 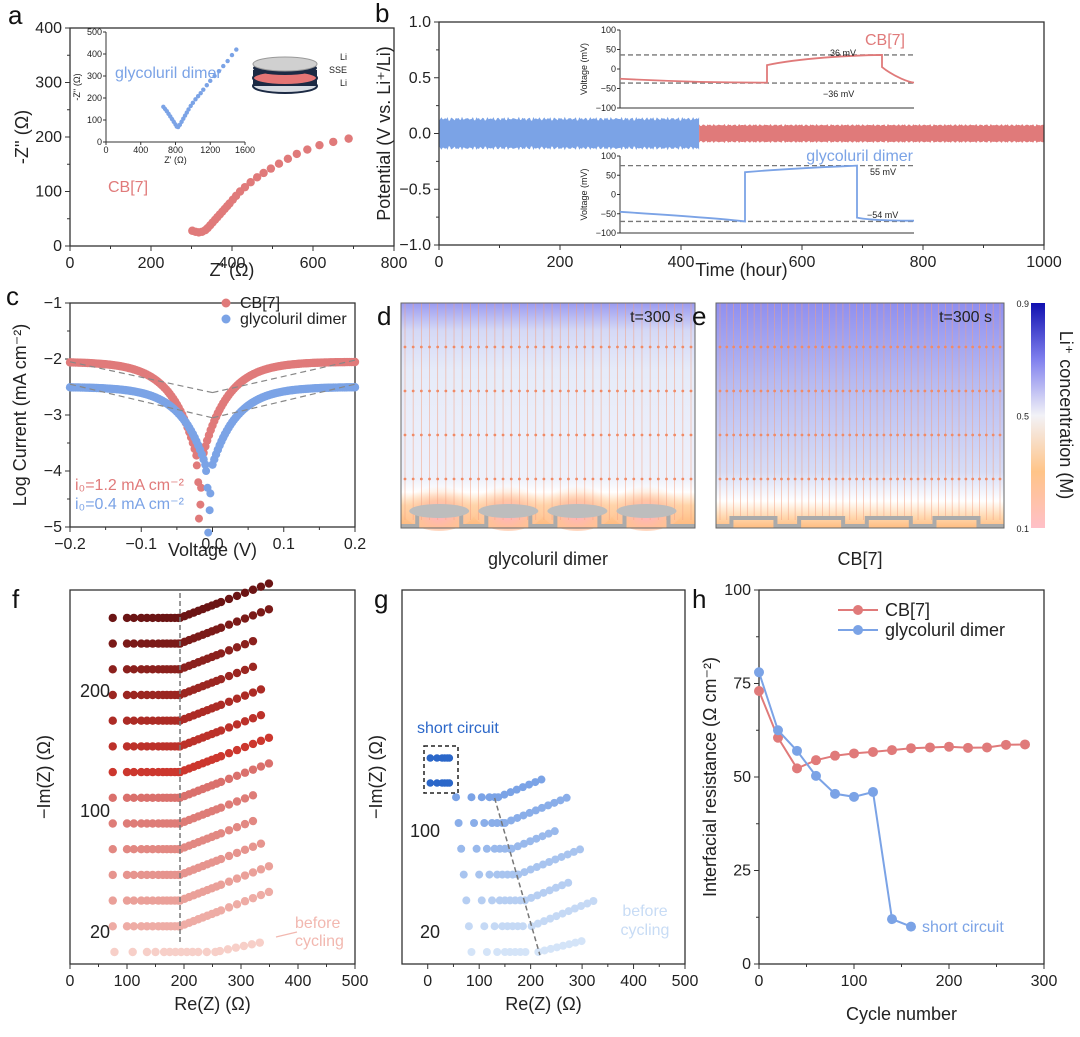 I want to click on inset-x-tick-label: 400, so click(x=140, y=150).